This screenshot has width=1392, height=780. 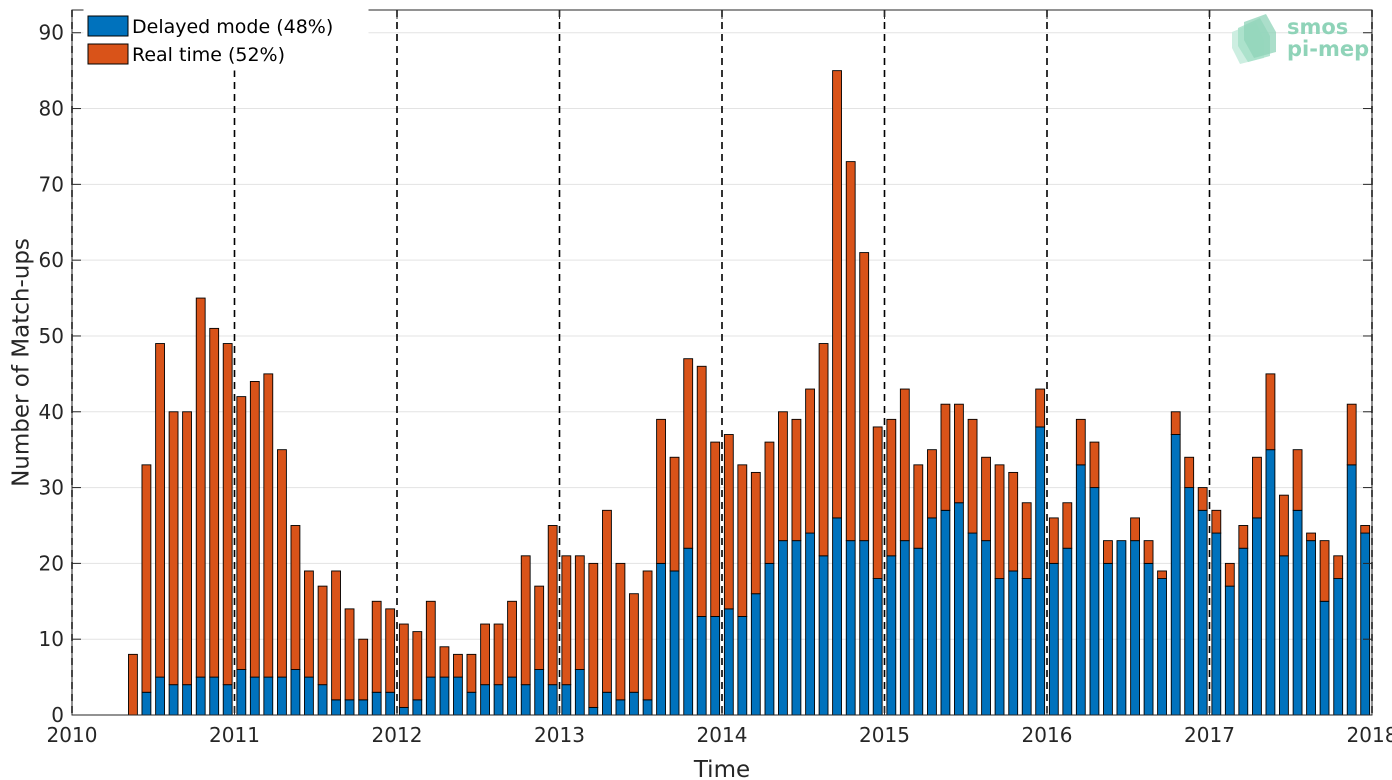 I want to click on smos-pi-mep-logo: smos pi-mep, so click(x=1300, y=39).